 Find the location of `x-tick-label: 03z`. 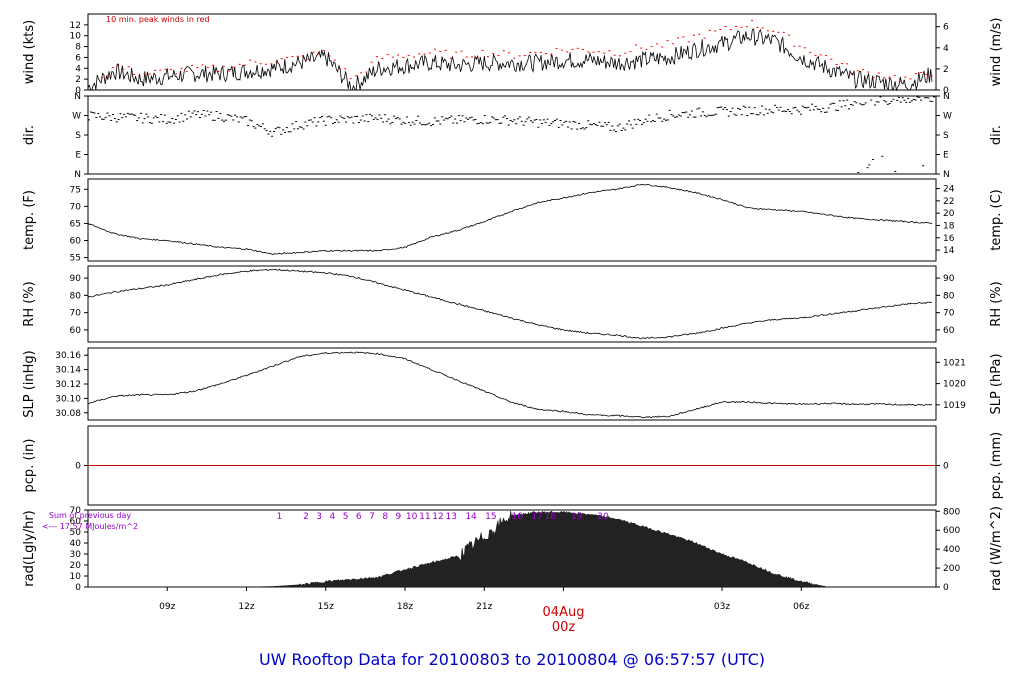

x-tick-label: 03z is located at coordinates (722, 607).